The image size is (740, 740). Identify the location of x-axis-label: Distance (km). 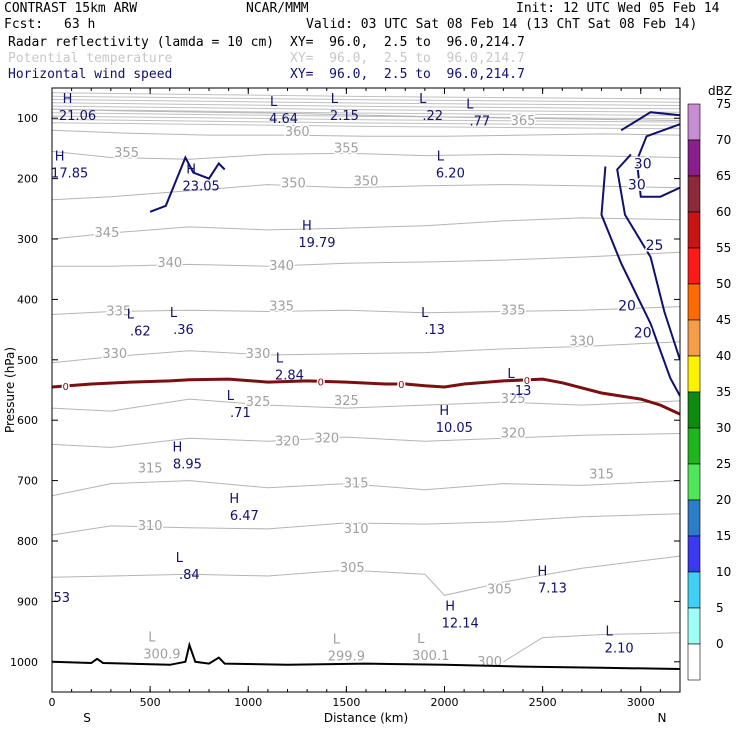
(366, 718).